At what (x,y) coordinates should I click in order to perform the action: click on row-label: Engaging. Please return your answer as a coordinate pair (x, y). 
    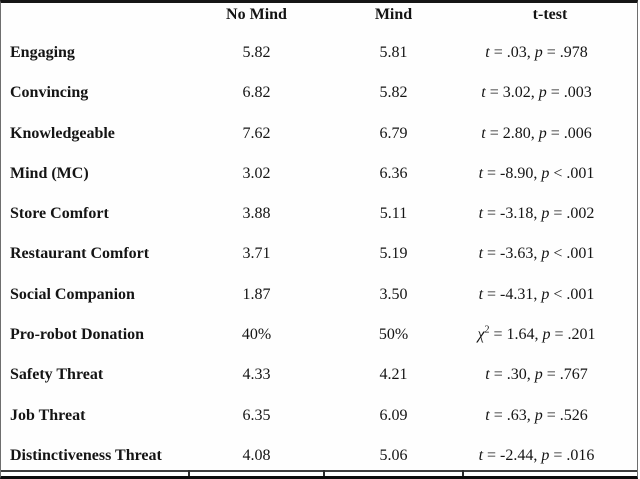
    Looking at the image, I should click on (42, 53).